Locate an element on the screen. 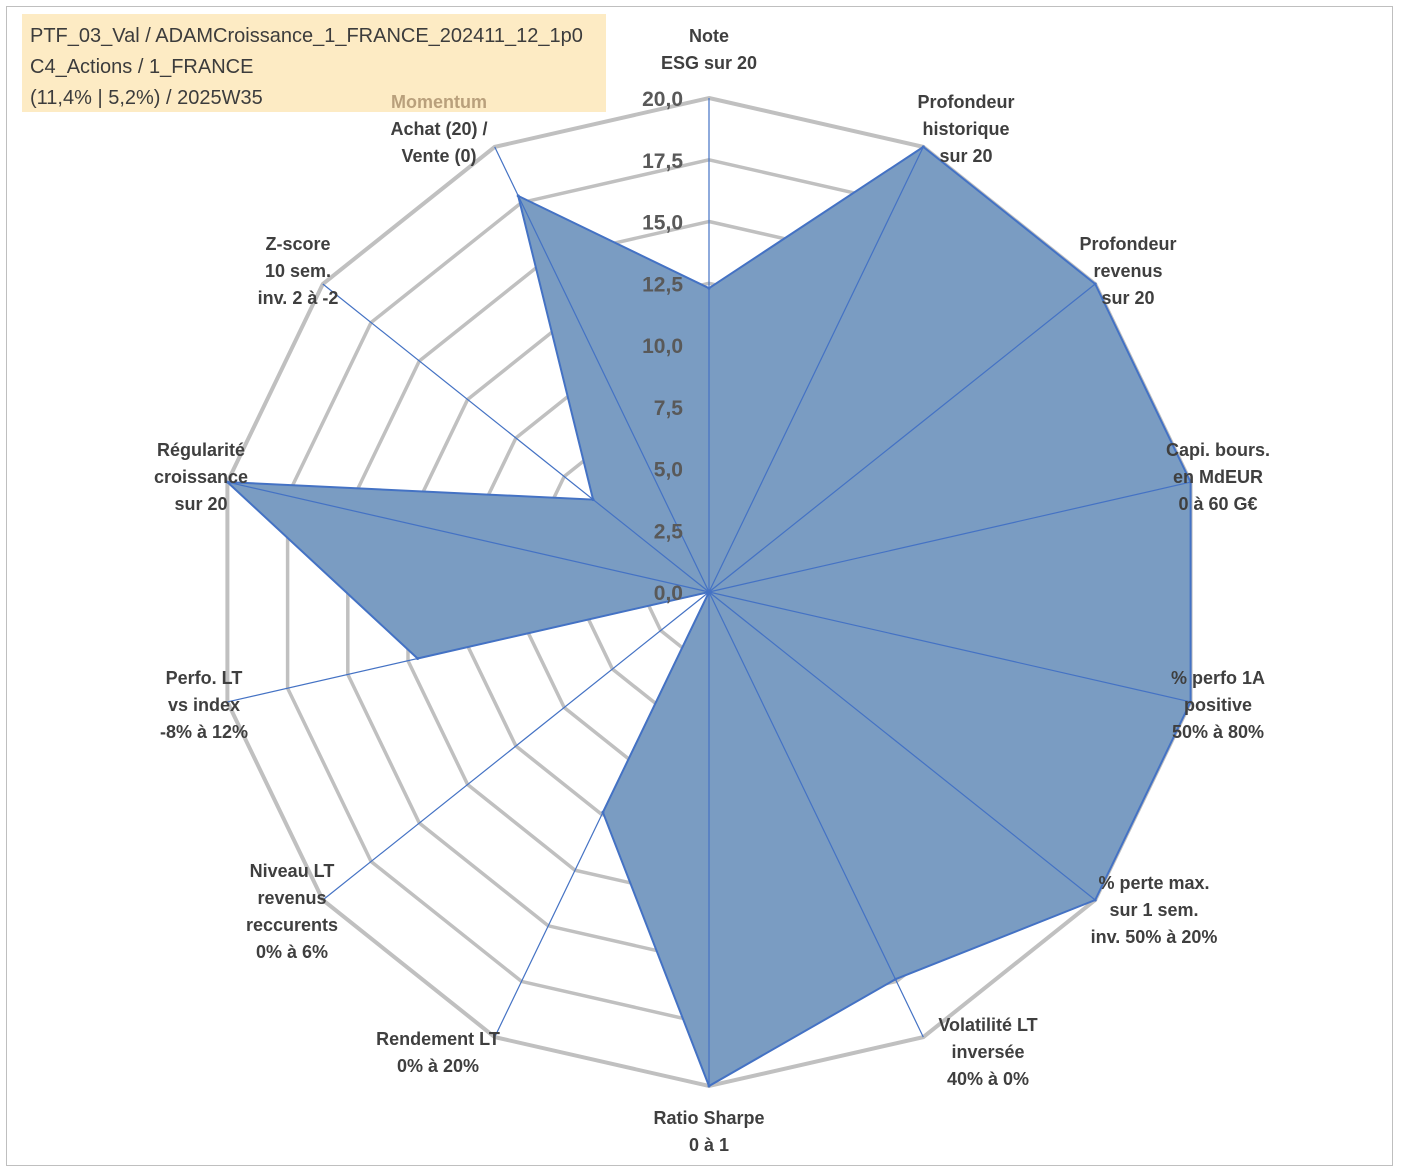 The width and height of the screenshot is (1401, 1174). axis-label-line: Achat (20) / is located at coordinates (438, 129).